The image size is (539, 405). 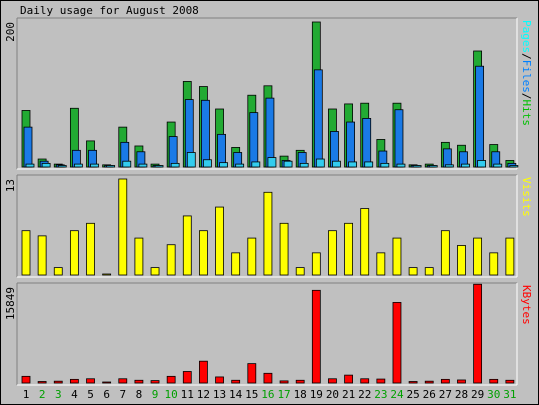 I want to click on day-label-20: 20, so click(x=332, y=394).